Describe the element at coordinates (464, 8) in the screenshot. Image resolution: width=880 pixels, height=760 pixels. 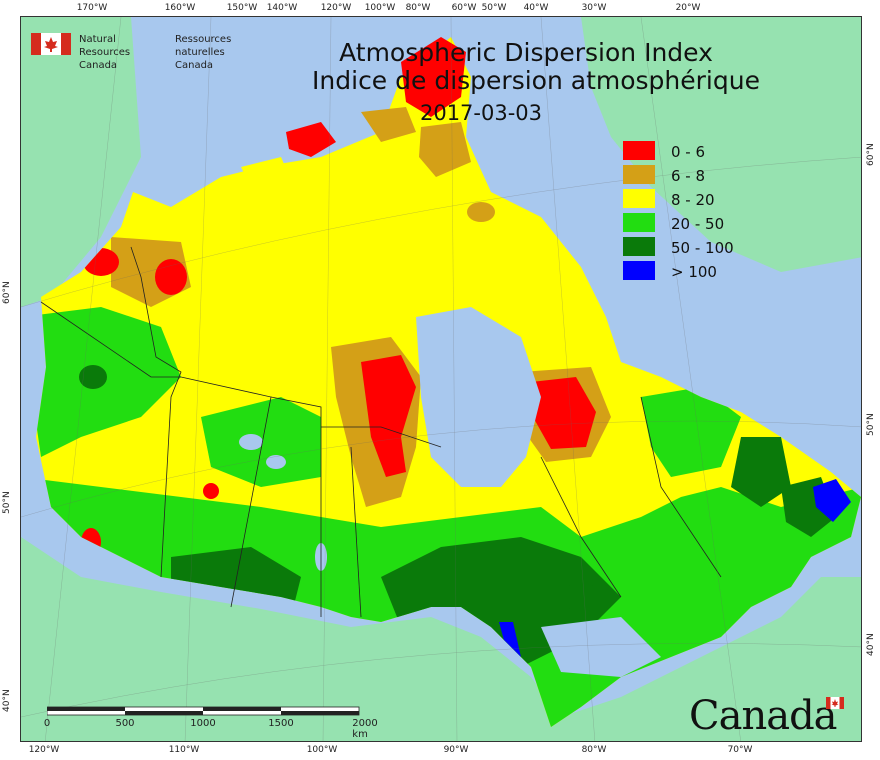
I see `lon-tick-label: 60°W` at that location.